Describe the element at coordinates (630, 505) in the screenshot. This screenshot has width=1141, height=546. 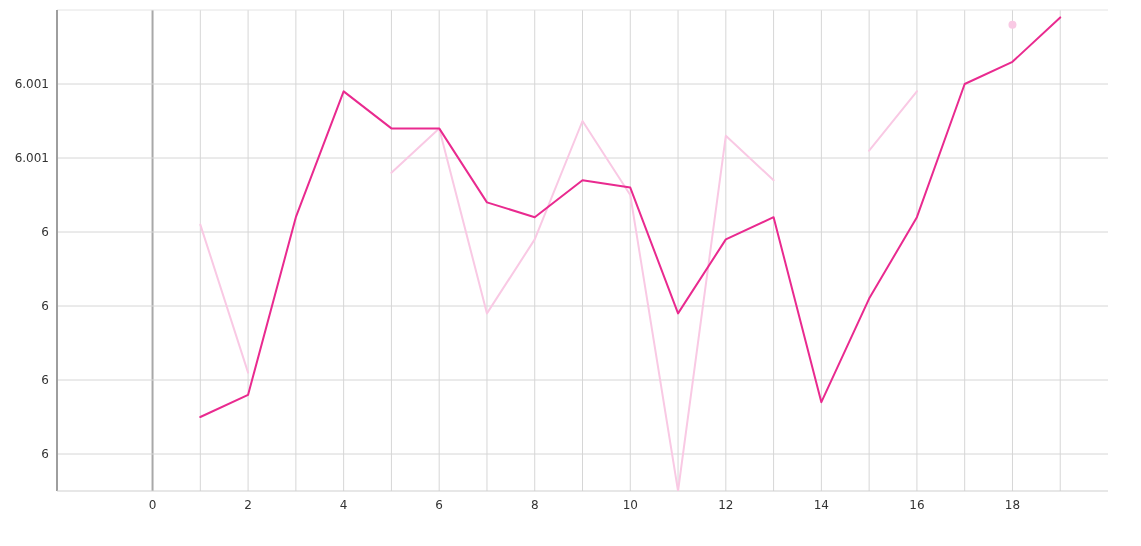
I see `x-tick-label: 10` at that location.